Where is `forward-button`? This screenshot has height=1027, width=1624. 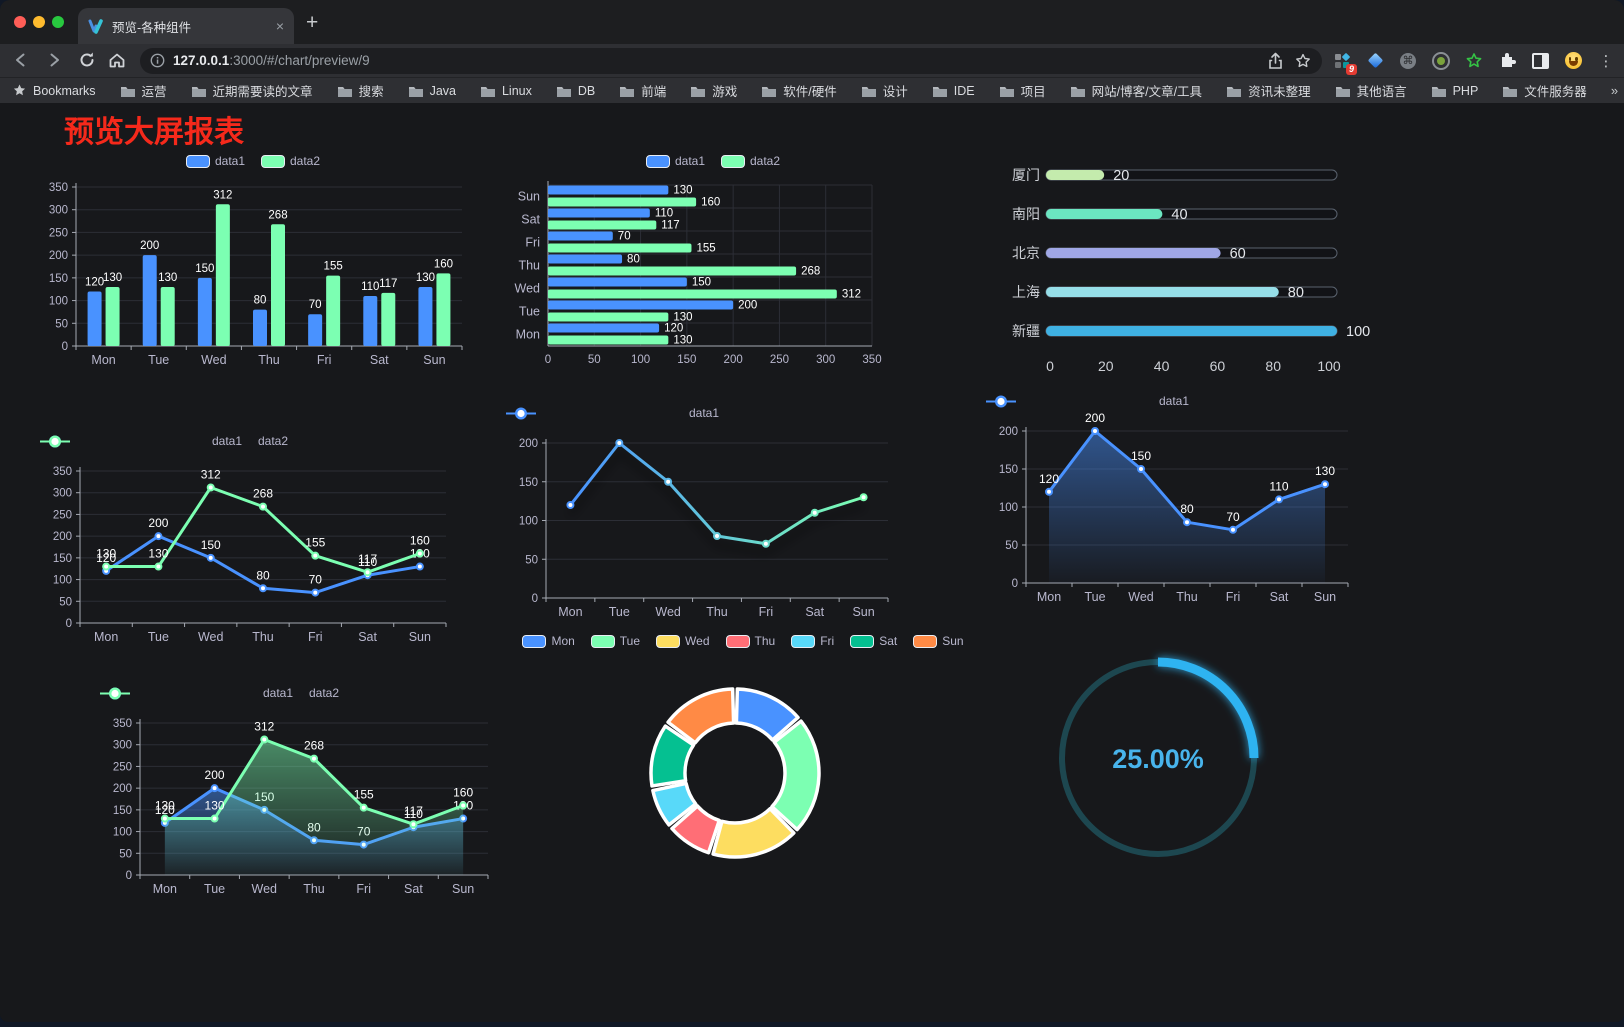
forward-button is located at coordinates (54, 60).